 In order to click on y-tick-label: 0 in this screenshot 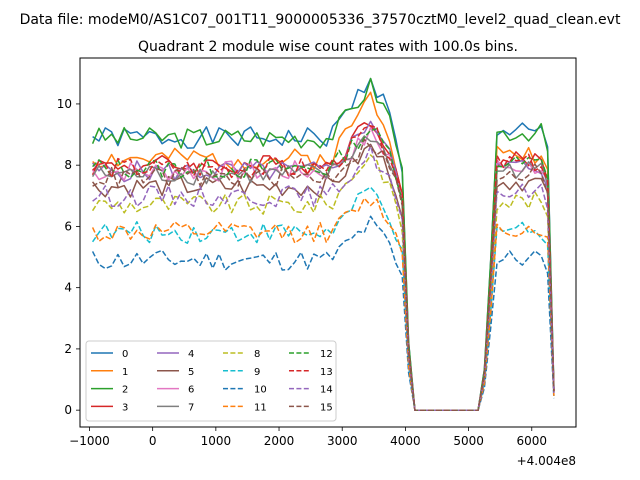, I will do `click(68, 410)`.